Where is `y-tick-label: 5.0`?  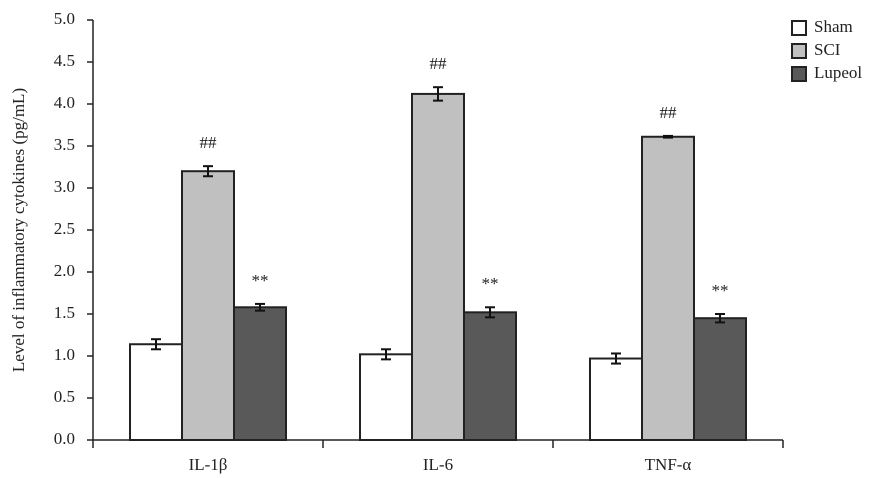
y-tick-label: 5.0 is located at coordinates (64, 18).